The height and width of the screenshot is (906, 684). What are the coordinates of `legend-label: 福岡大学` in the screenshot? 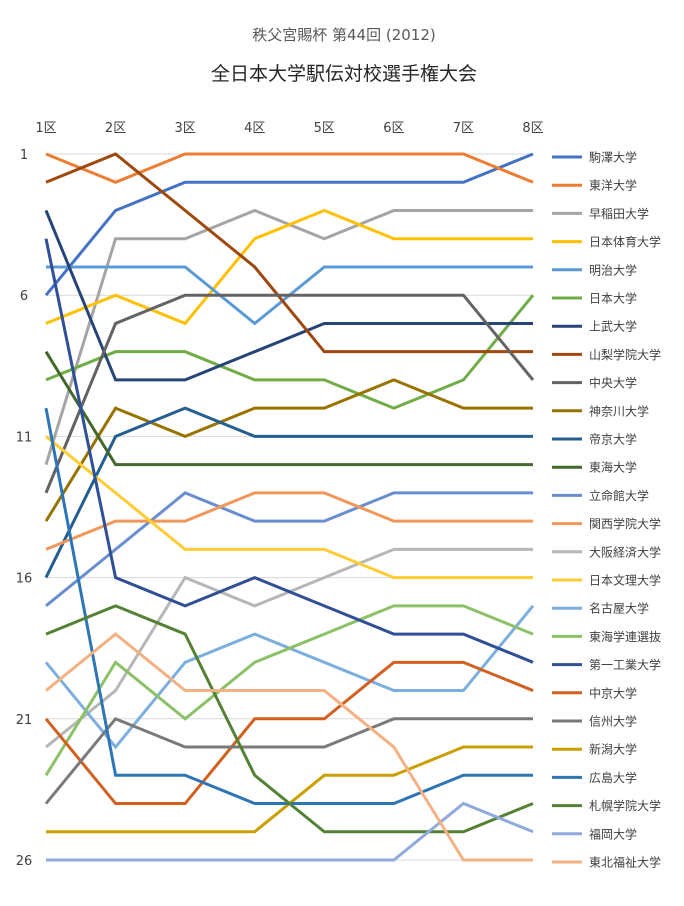 It's located at (613, 833).